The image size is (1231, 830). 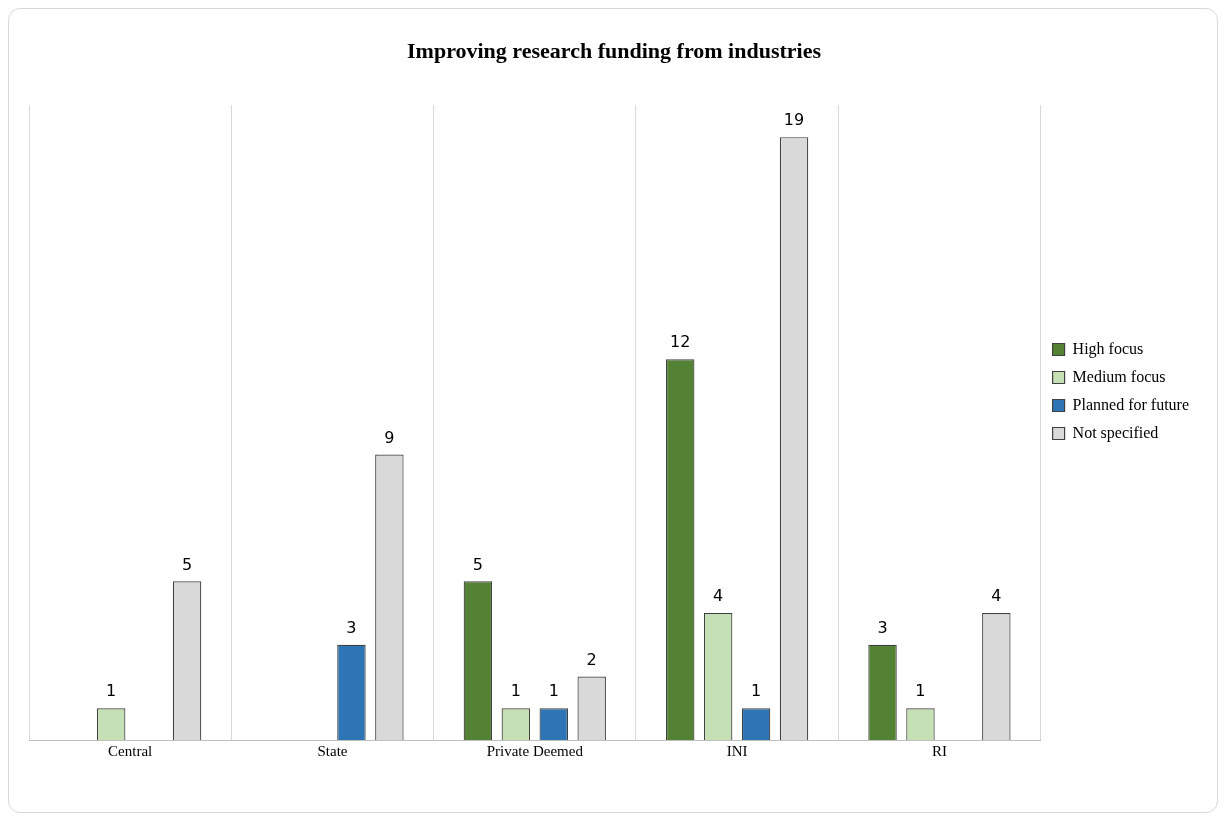 What do you see at coordinates (614, 50) in the screenshot?
I see `chart-title: Improving research funding from industries` at bounding box center [614, 50].